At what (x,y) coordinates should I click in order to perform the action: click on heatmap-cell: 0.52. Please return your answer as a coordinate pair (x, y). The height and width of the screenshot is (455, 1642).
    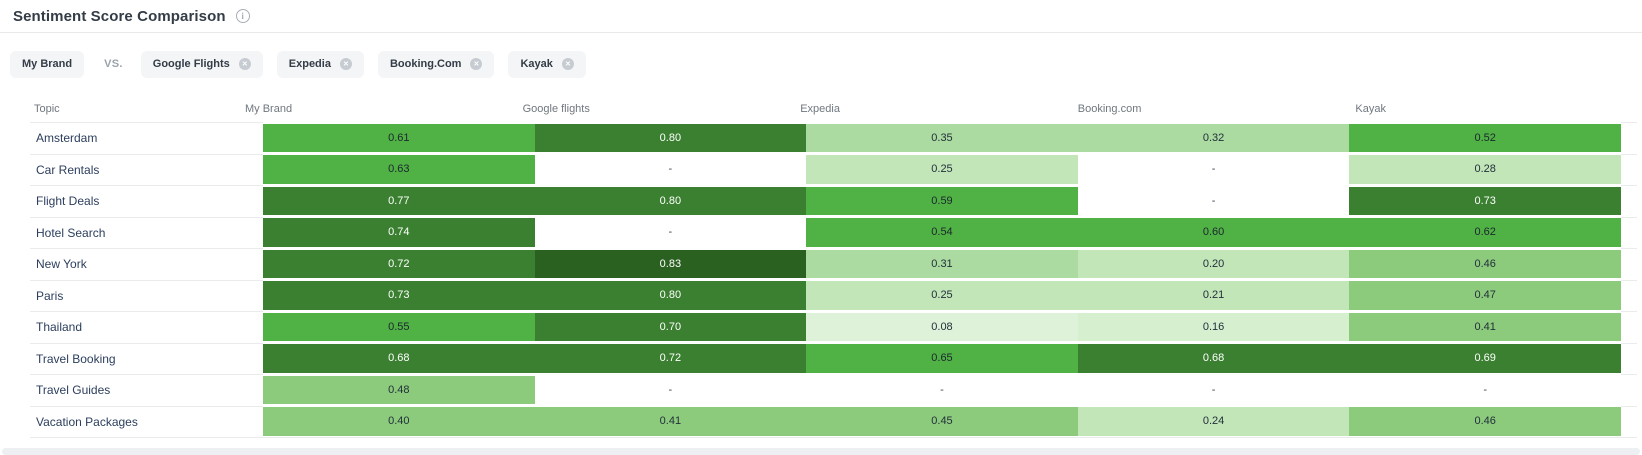
    Looking at the image, I should click on (1485, 137).